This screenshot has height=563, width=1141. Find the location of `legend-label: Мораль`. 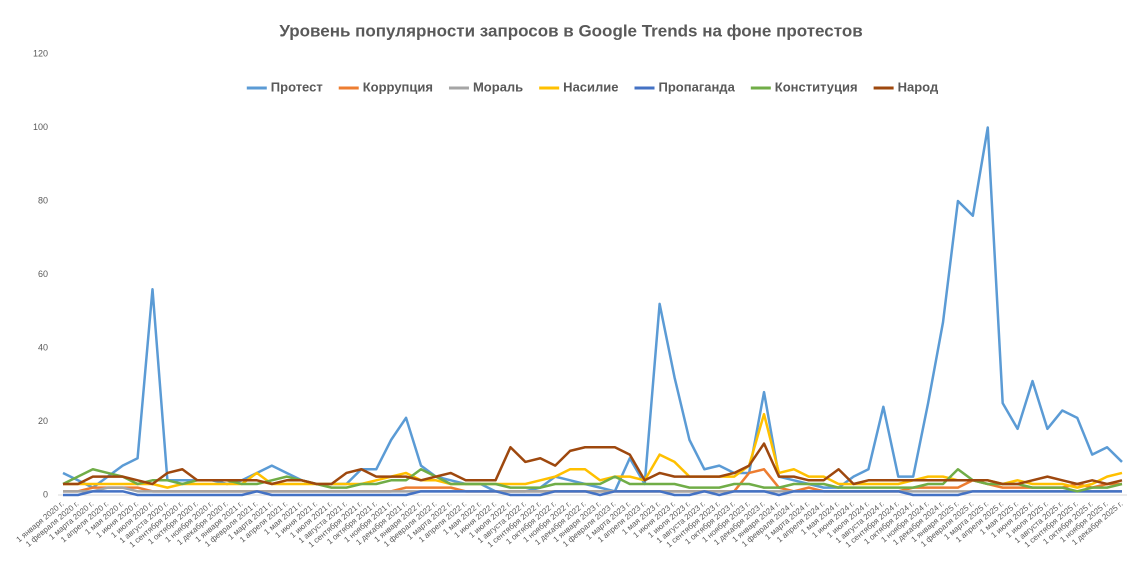

legend-label: Мораль is located at coordinates (498, 86).